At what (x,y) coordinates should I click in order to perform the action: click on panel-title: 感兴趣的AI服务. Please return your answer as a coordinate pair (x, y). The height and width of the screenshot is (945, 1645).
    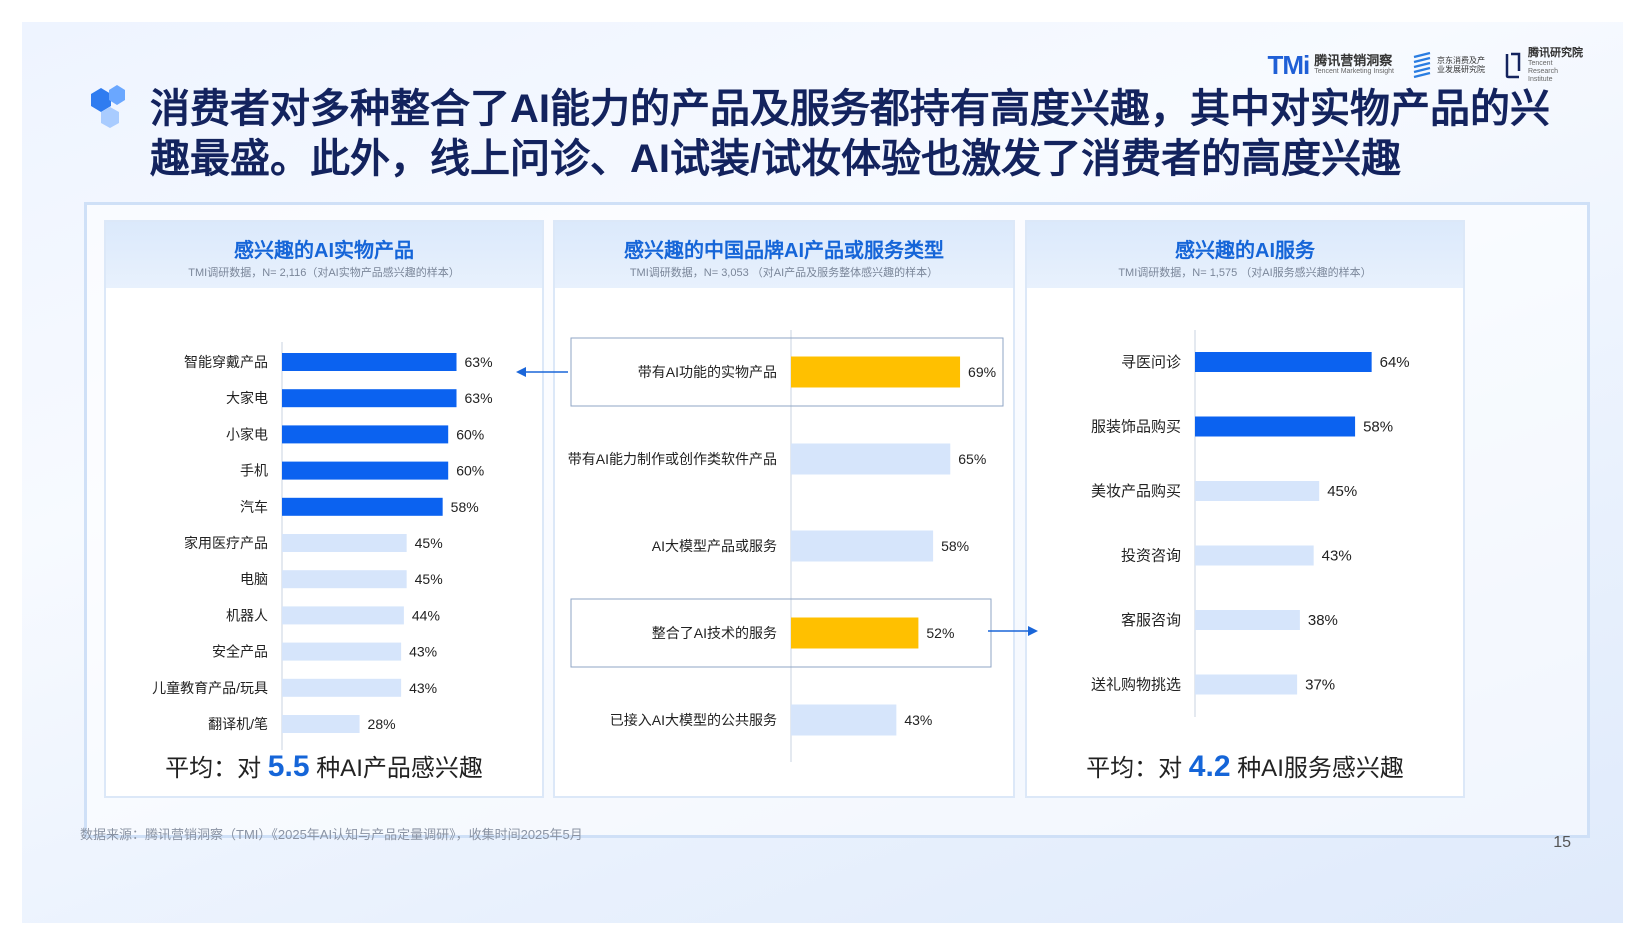
    Looking at the image, I should click on (1245, 251).